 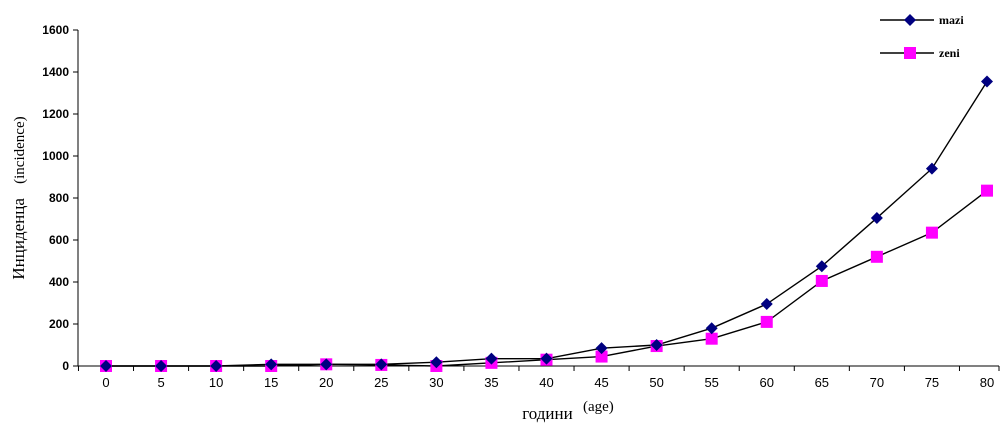 I want to click on x-axis-title-suffix: (age), so click(x=598, y=407).